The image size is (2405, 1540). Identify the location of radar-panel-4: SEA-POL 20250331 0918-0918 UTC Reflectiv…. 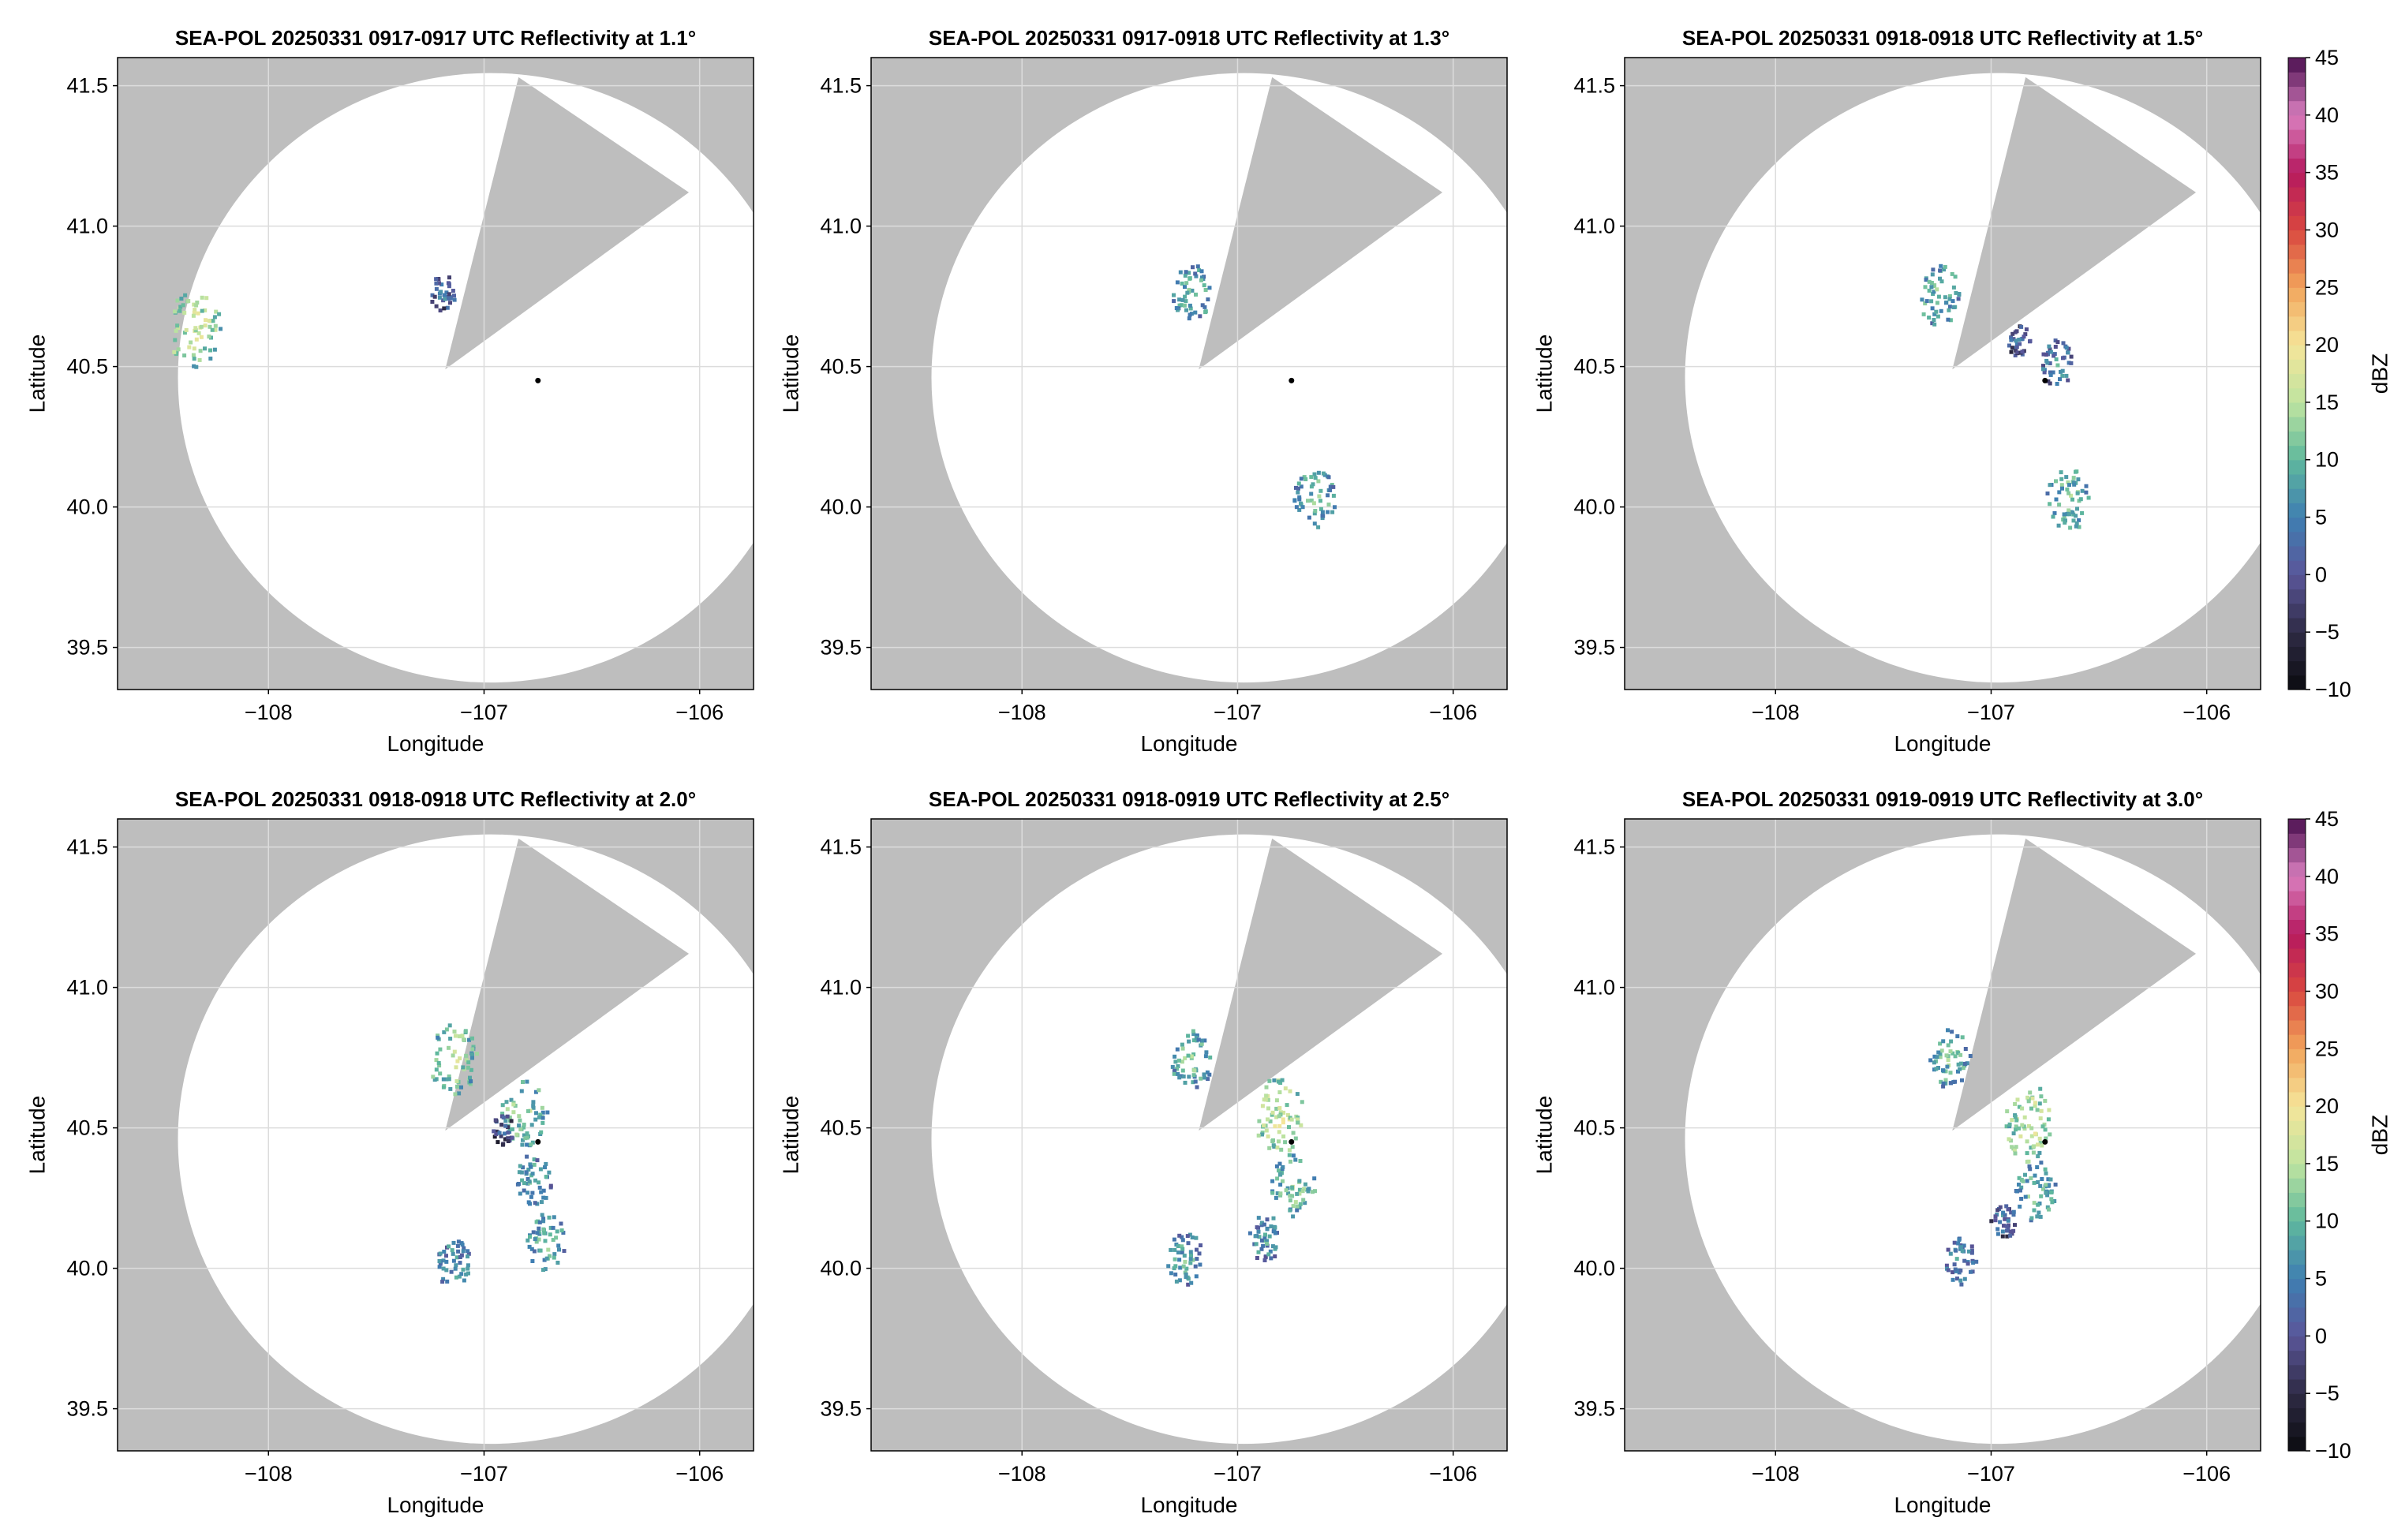
(389, 1152).